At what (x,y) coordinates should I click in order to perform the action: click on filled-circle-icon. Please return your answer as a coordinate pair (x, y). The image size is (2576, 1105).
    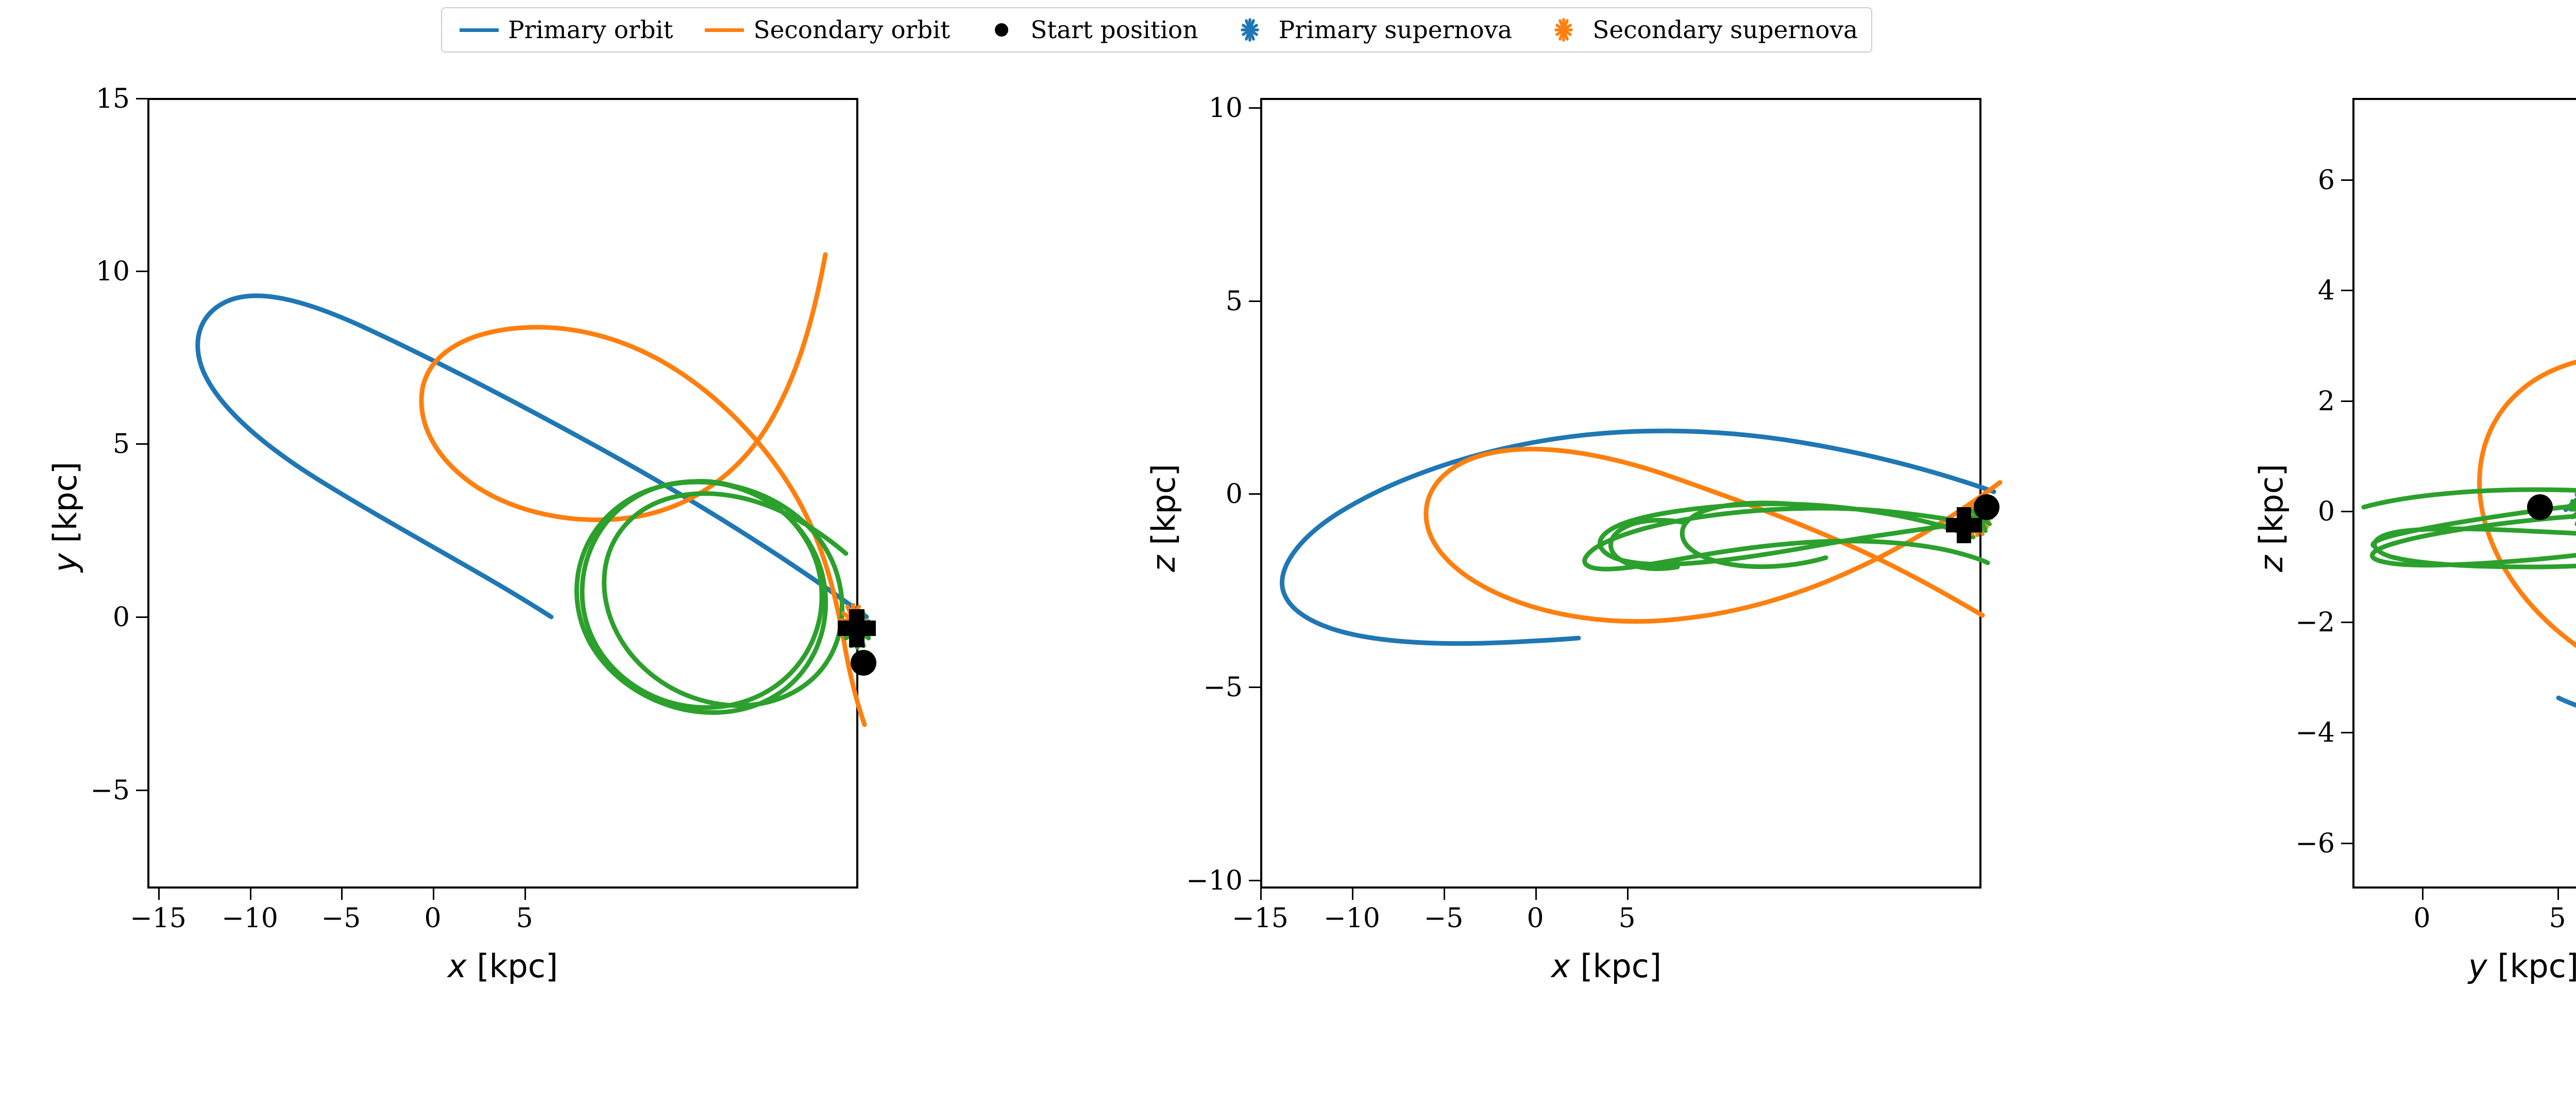
    Looking at the image, I should click on (1001, 30).